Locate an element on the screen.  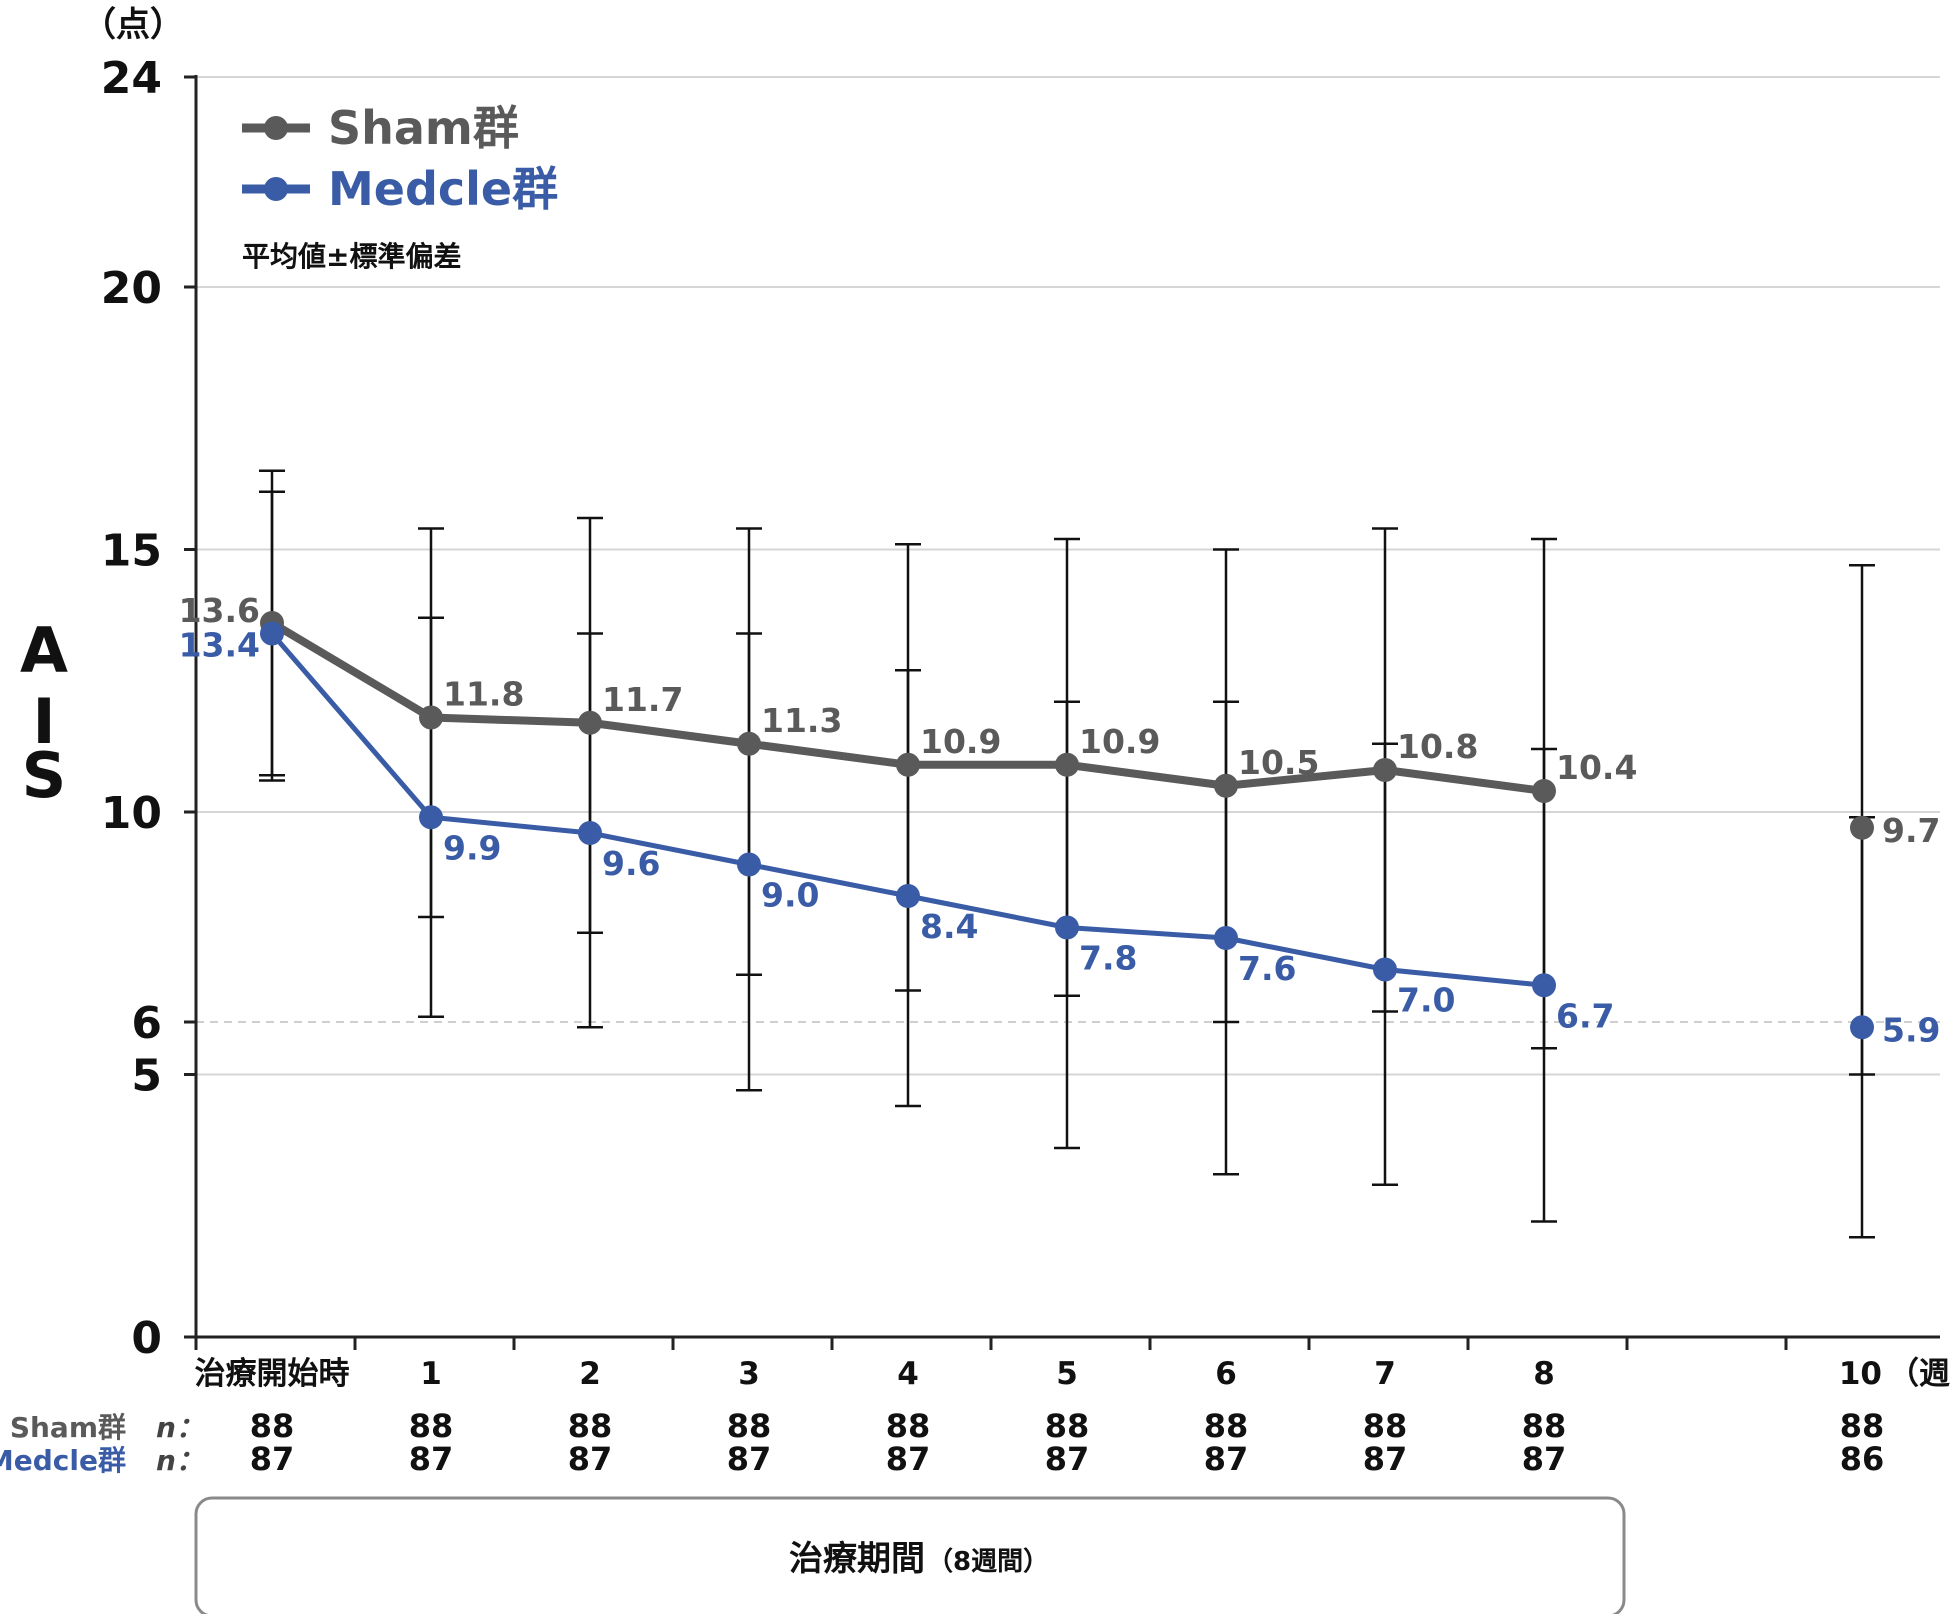
treatment-period-sub: （8週間） is located at coordinates (988, 1562).